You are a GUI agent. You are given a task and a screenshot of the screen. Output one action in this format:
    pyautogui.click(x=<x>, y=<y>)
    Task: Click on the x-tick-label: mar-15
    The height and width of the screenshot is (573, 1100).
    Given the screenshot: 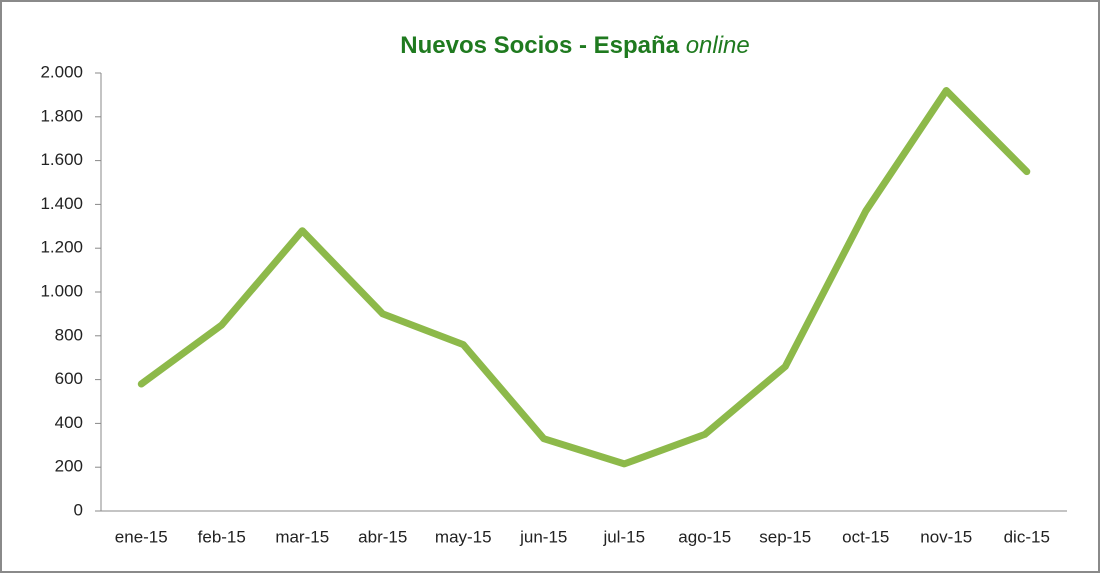 What is the action you would take?
    pyautogui.click(x=302, y=536)
    